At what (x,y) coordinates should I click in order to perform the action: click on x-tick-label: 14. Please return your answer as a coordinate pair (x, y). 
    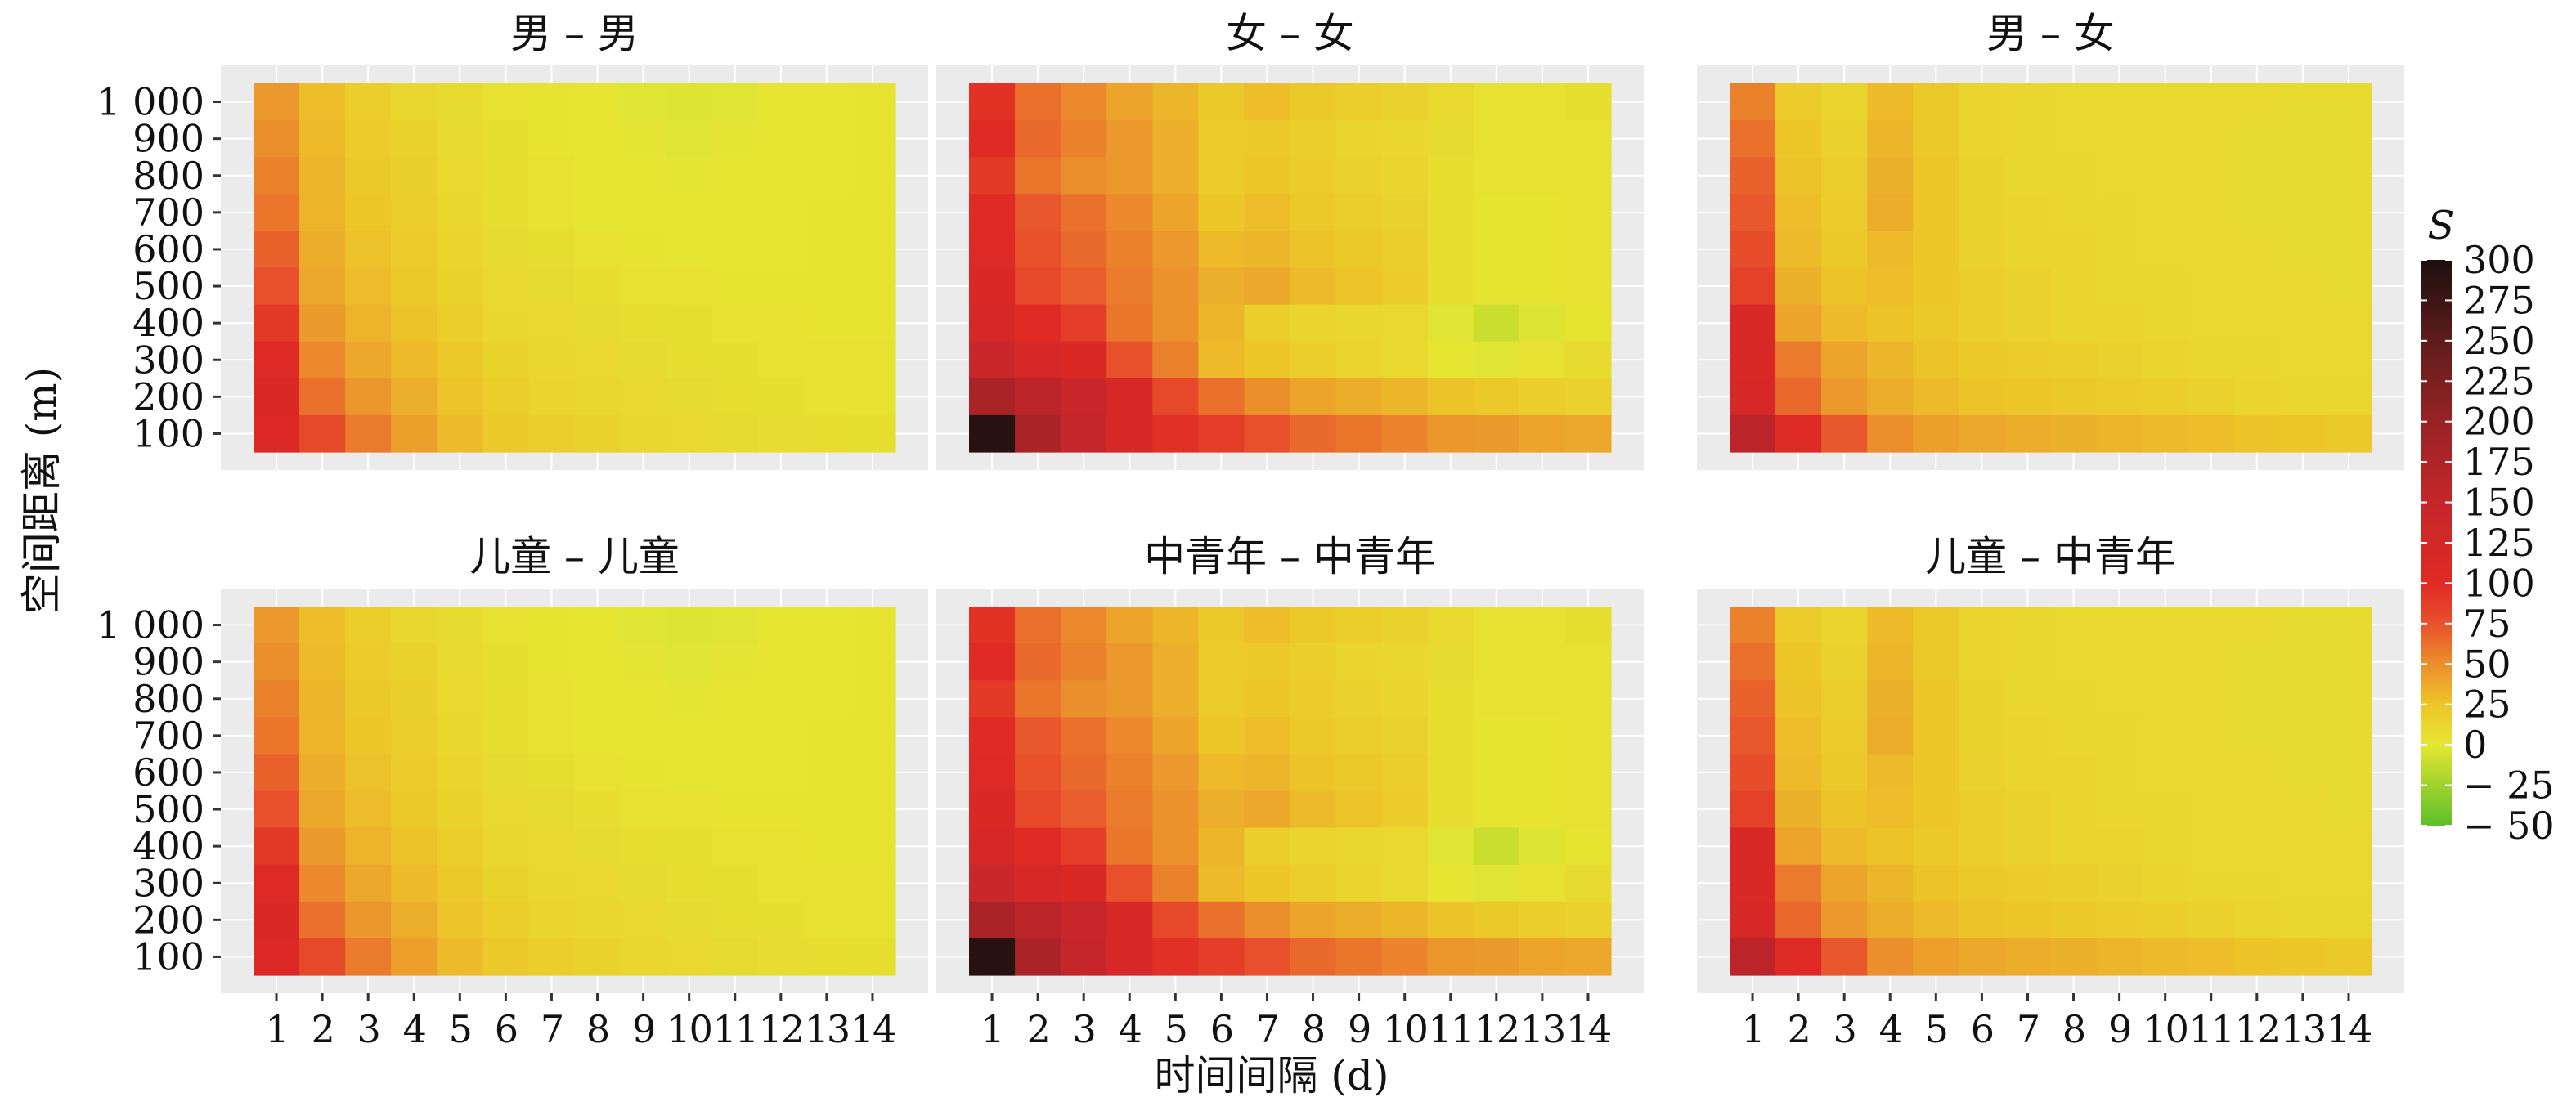
    Looking at the image, I should click on (2350, 1029).